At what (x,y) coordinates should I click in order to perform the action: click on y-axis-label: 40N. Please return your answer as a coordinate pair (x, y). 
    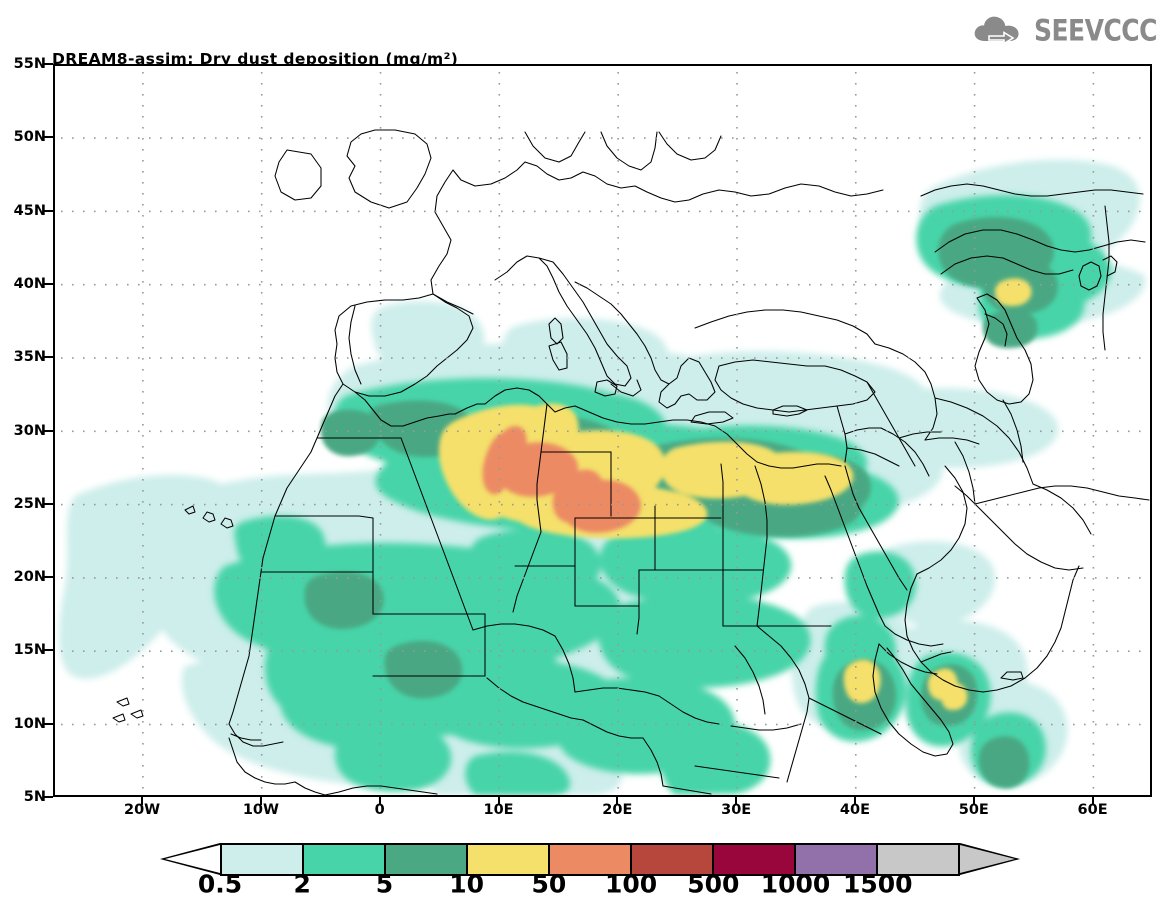
    Looking at the image, I should click on (29, 283).